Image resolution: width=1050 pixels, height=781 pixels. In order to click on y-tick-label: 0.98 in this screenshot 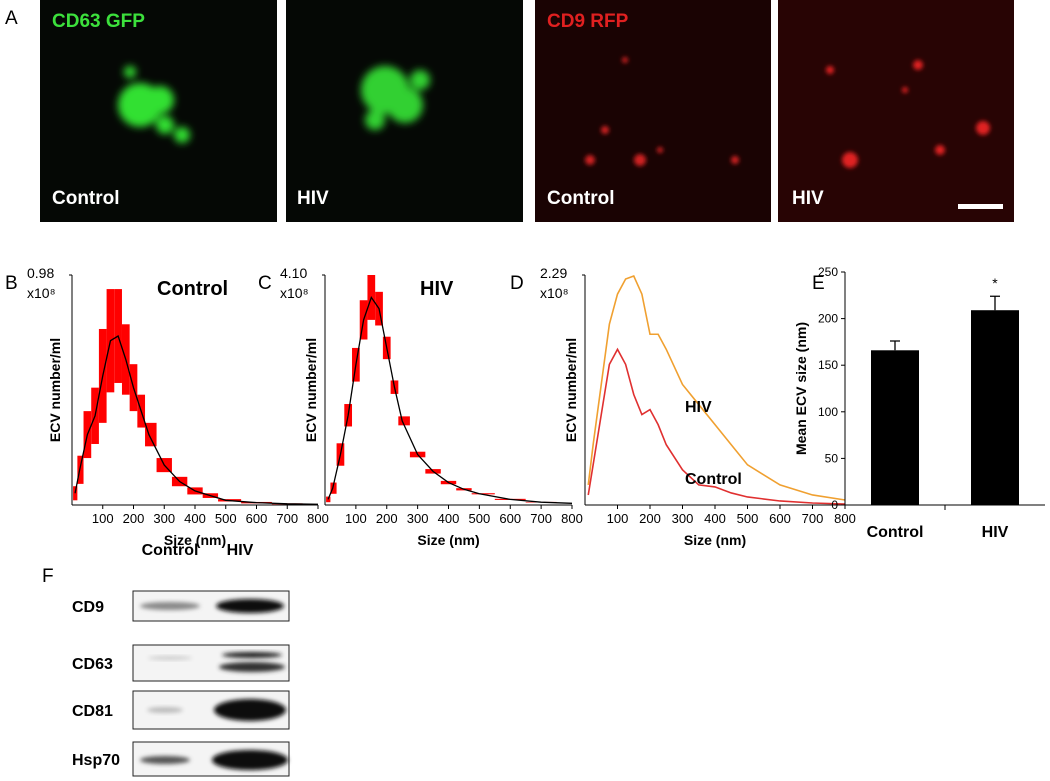, I will do `click(40, 273)`.